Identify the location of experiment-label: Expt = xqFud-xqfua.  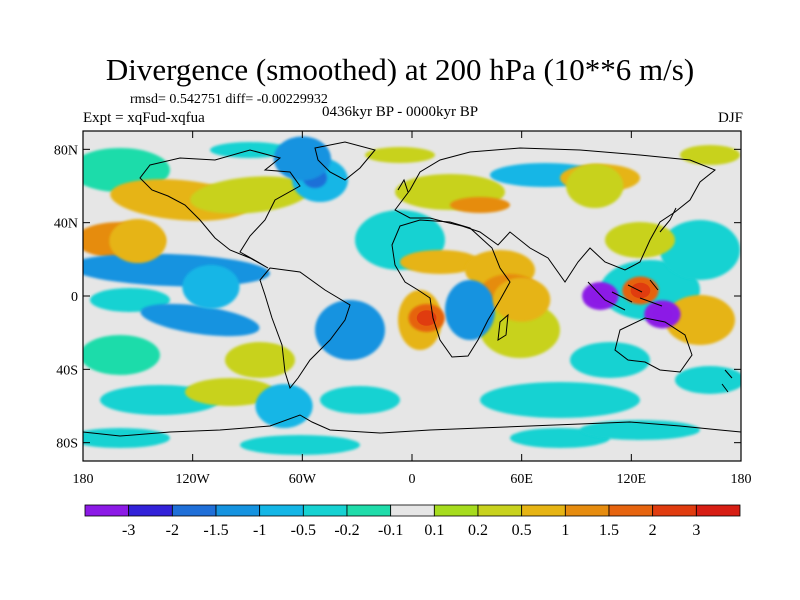
(144, 118).